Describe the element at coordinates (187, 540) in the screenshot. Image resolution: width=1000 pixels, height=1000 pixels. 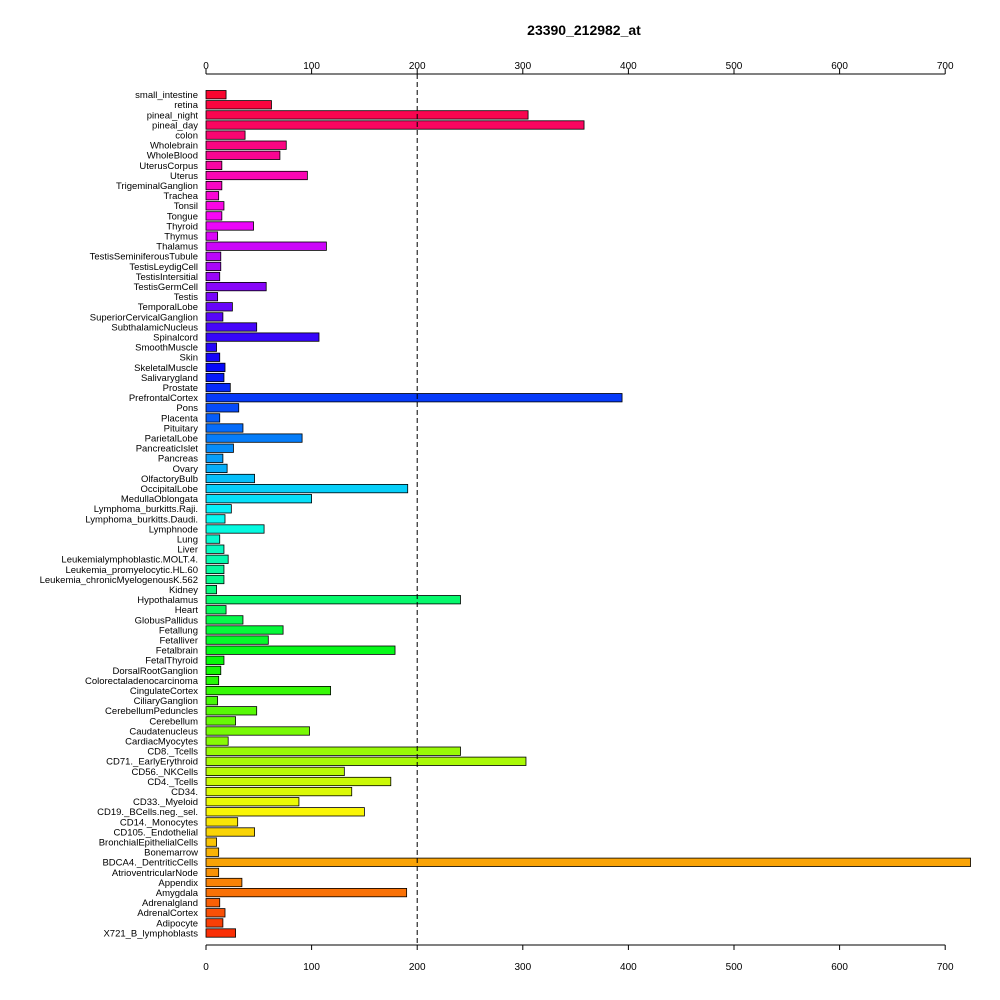
I see `category-label: Lung` at that location.